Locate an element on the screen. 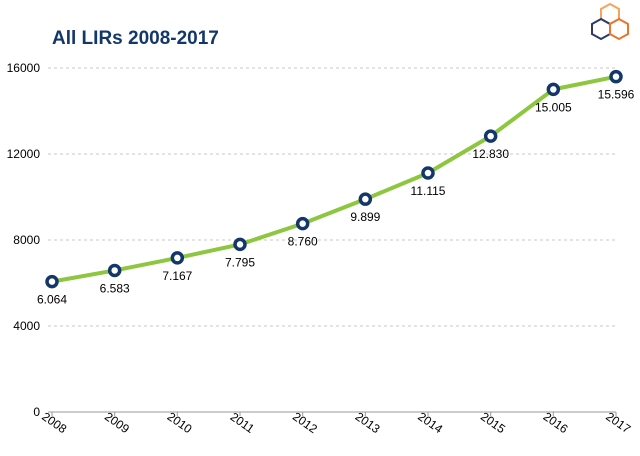 The width and height of the screenshot is (640, 456). data-label: 15.596 is located at coordinates (616, 95).